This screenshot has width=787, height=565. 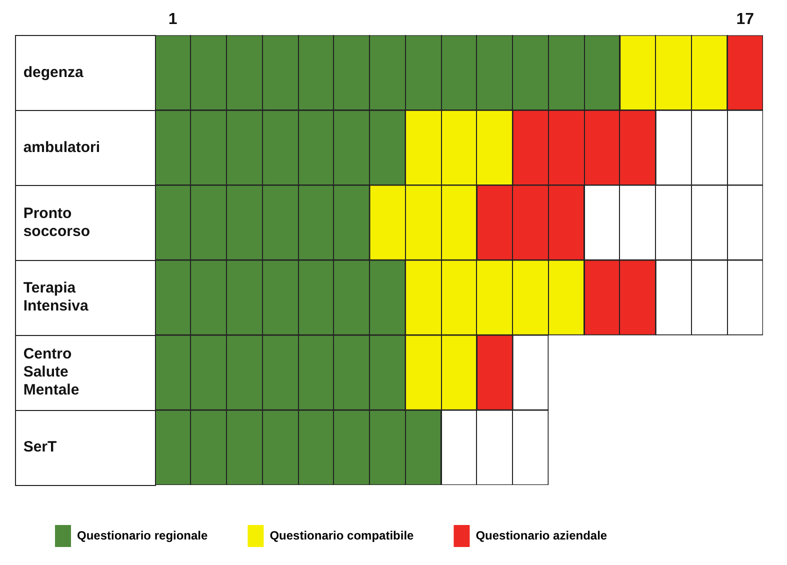 What do you see at coordinates (342, 535) in the screenshot?
I see `legend-label: Questionario compatibile` at bounding box center [342, 535].